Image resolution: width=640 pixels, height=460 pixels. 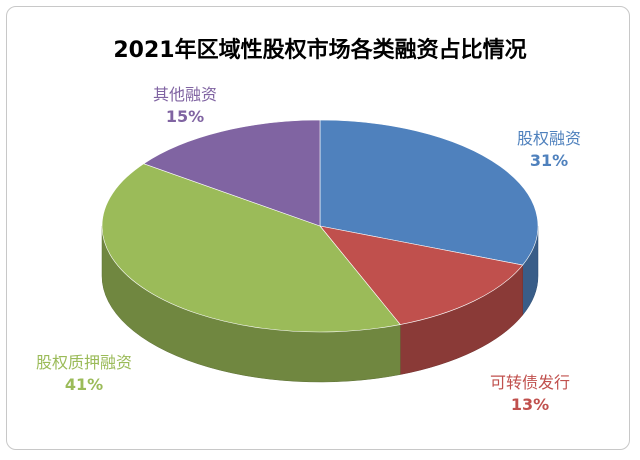 I want to click on label-equity-financing: 股权融资 31%, so click(x=549, y=150).